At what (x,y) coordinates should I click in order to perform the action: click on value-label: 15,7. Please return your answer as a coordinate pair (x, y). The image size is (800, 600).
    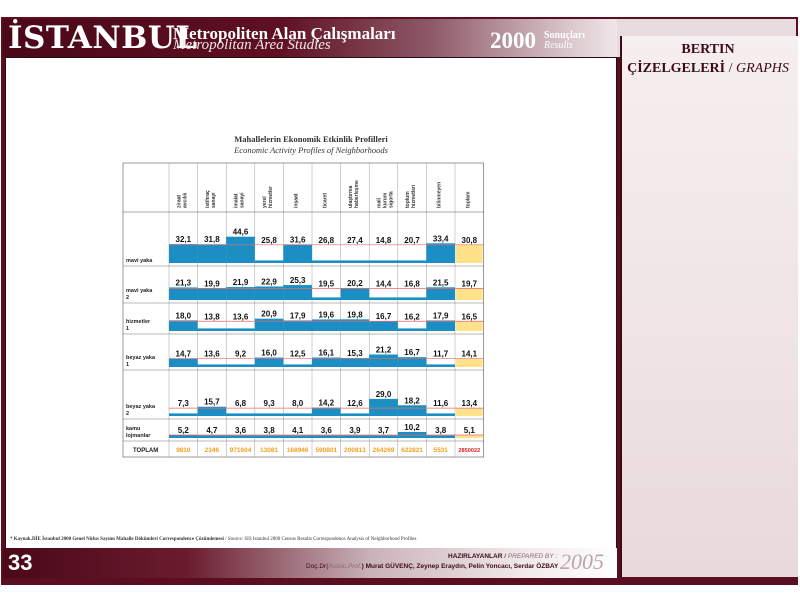
    Looking at the image, I should click on (212, 402).